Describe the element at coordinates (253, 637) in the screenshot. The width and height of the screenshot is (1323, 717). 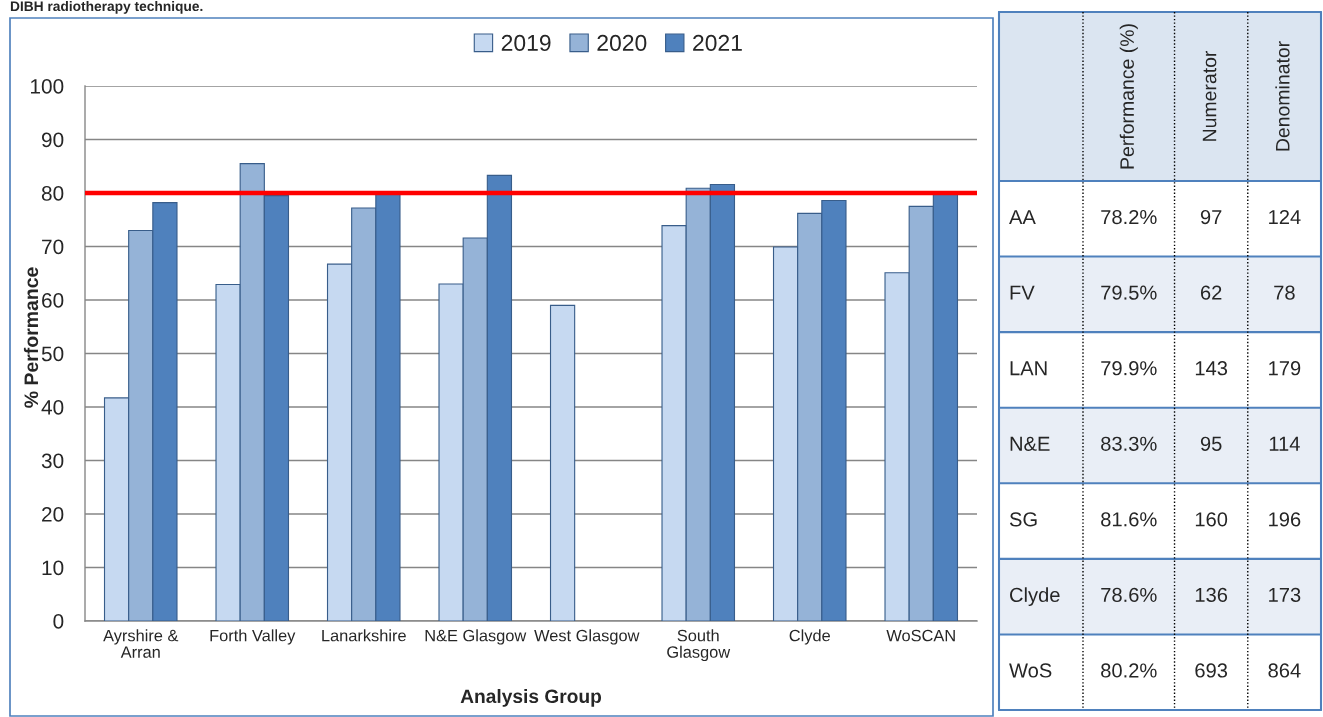
I see `x-tick-label: Forth Valley` at that location.